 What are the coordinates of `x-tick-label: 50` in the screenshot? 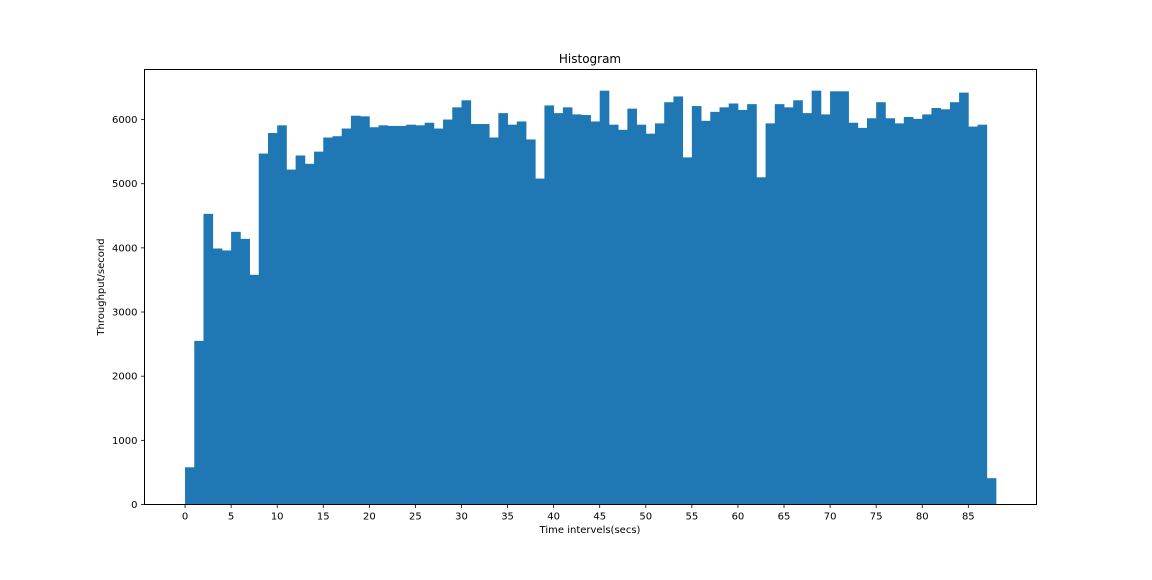 It's located at (645, 517).